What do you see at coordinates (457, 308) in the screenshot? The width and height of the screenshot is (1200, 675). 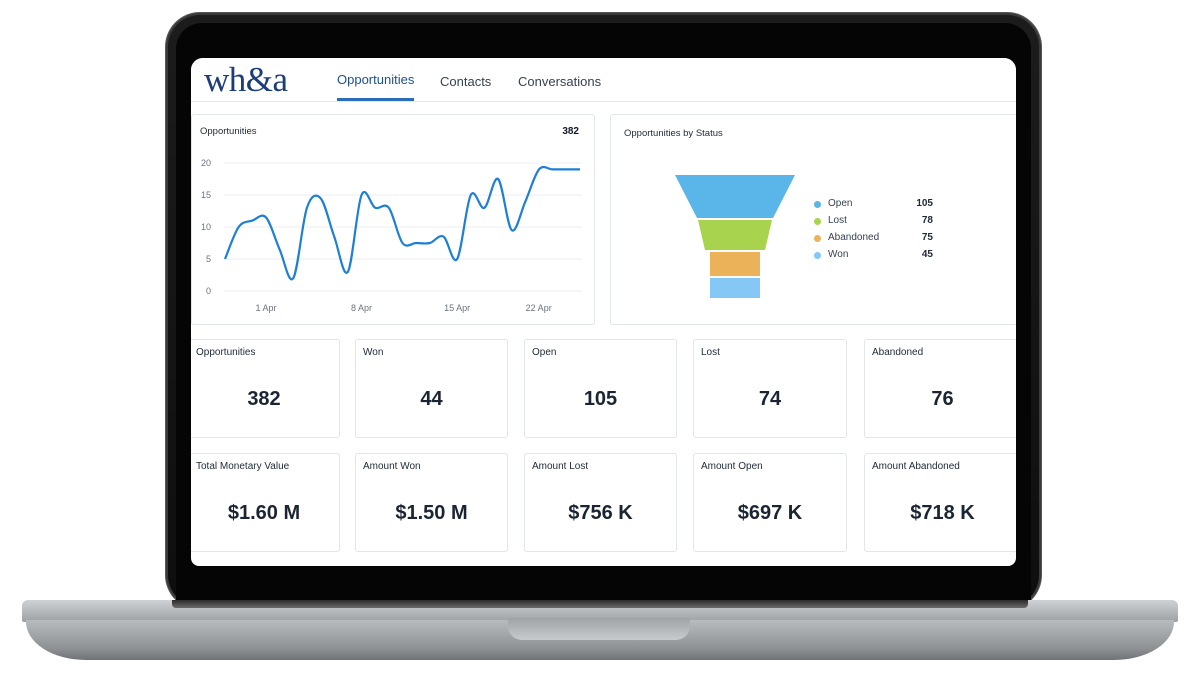 I see `x-tick-label: 15 Apr` at bounding box center [457, 308].